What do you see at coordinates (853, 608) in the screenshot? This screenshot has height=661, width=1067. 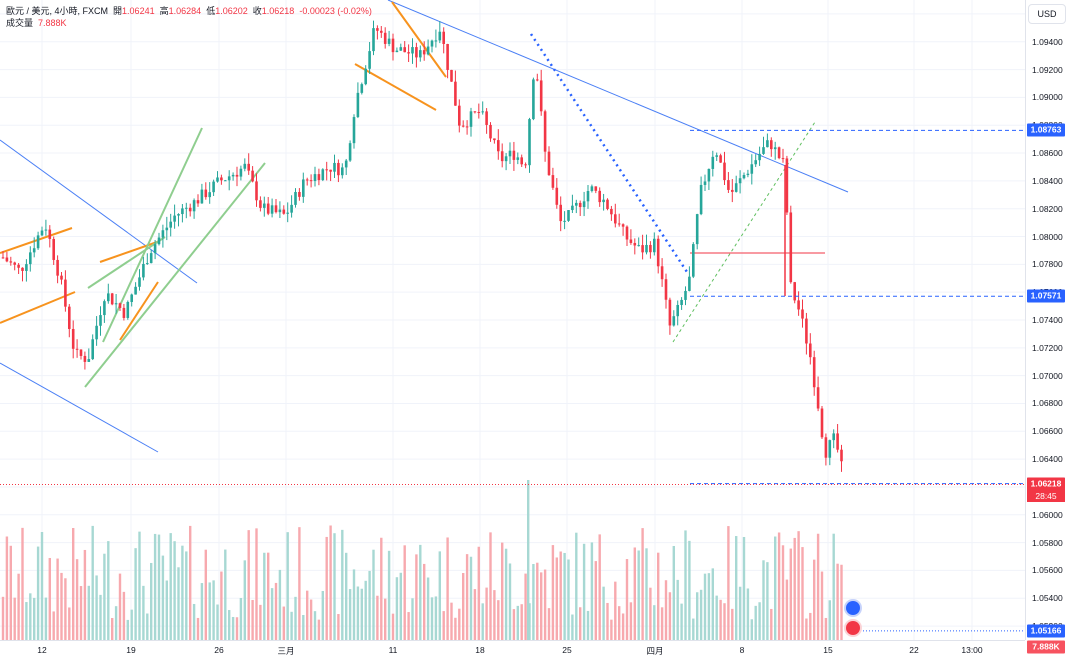 I see `alert-icon` at bounding box center [853, 608].